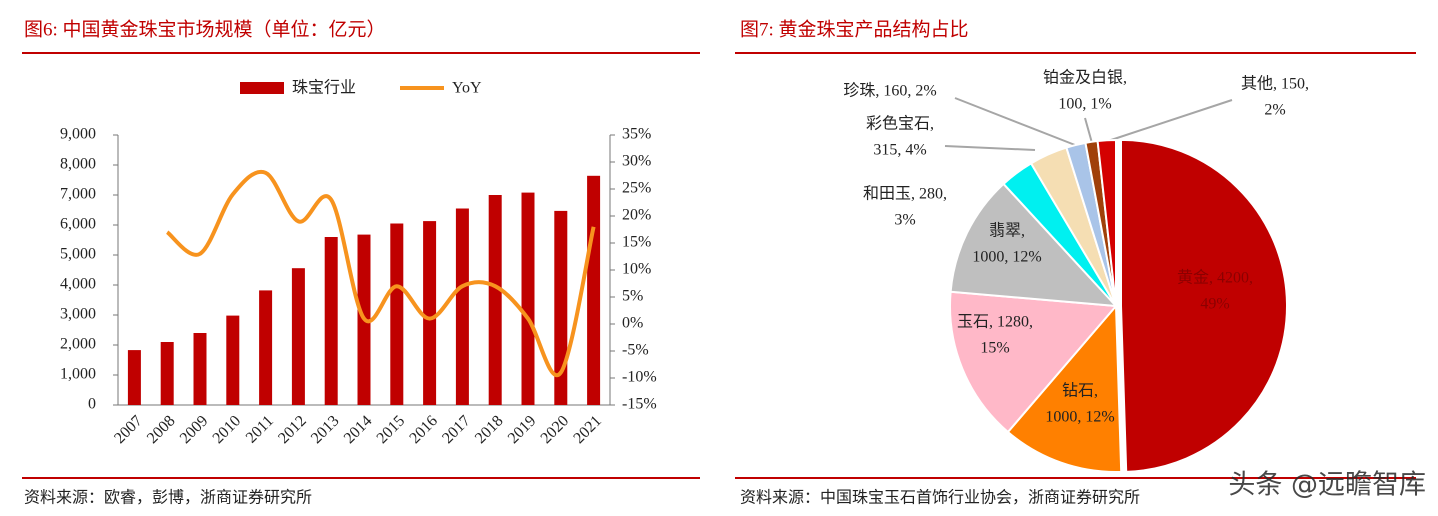  Describe the element at coordinates (1214, 304) in the screenshot. I see `slice-label: 49%` at that location.